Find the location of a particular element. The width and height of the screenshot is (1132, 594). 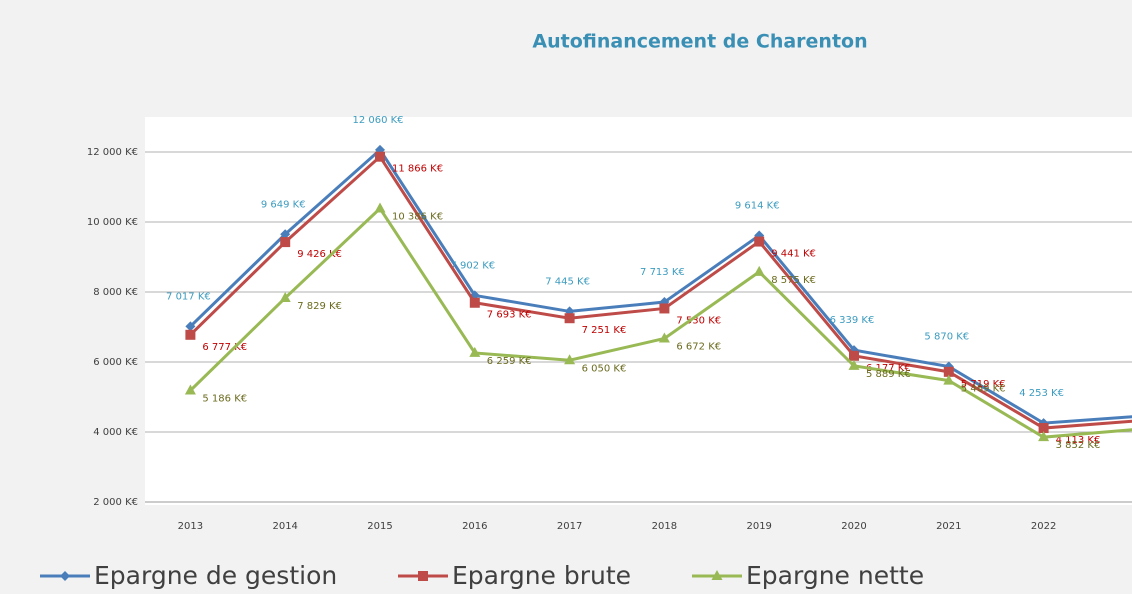

data-label: 6 177 K€ is located at coordinates (888, 368).